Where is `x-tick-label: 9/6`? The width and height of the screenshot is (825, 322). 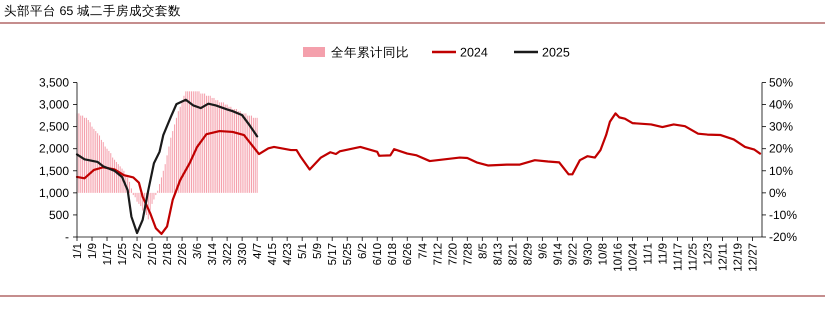 x-tick-label: 9/6 is located at coordinates (543, 251).